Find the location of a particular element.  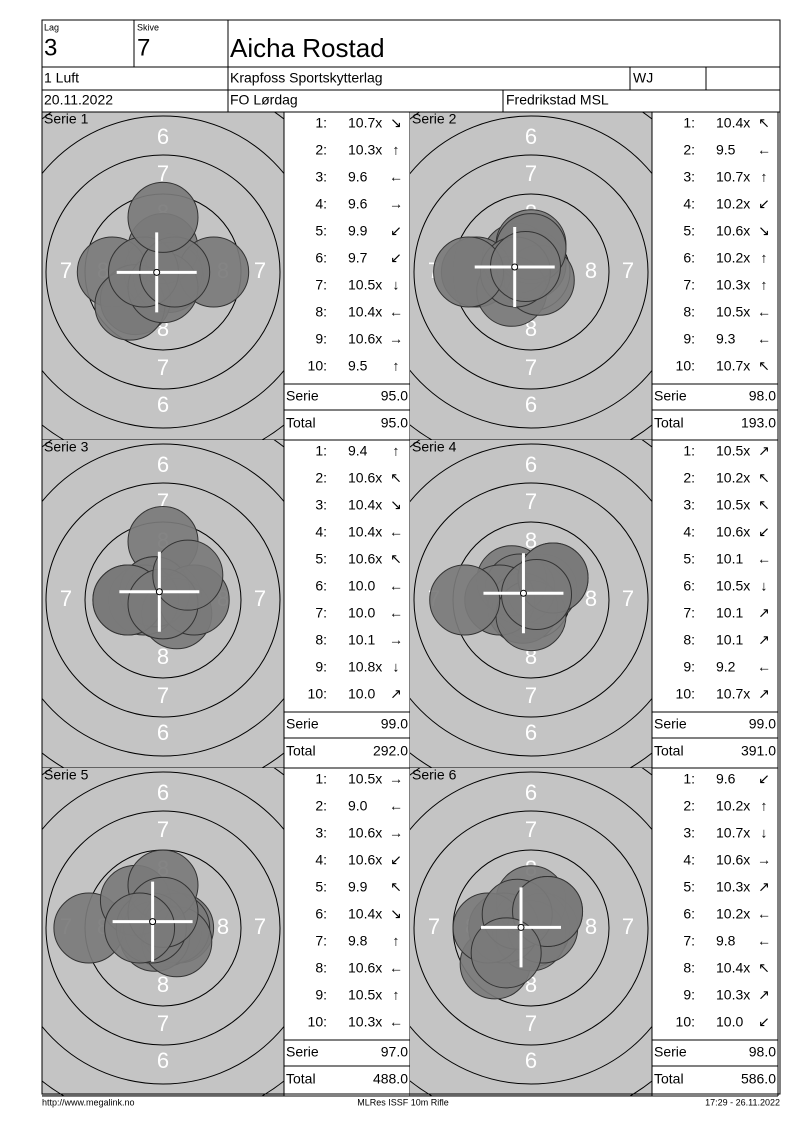

series-title: Serie 3 is located at coordinates (66, 447).